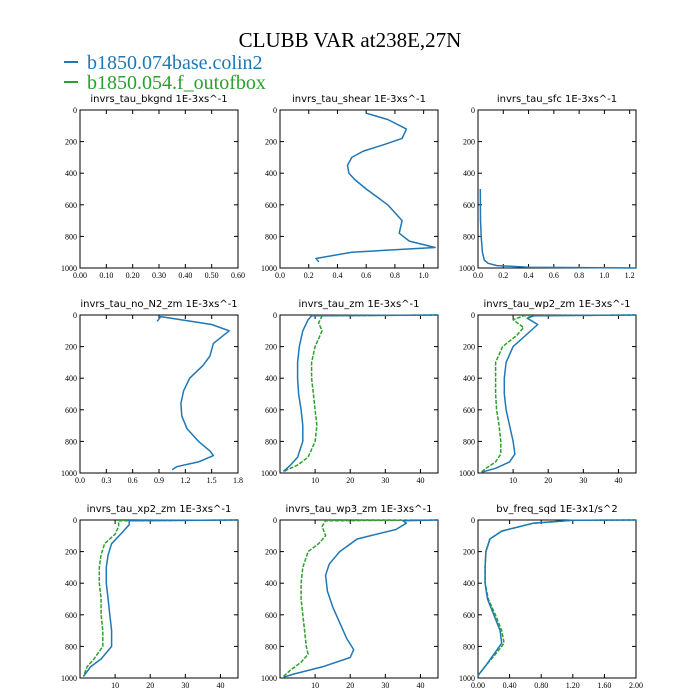  I want to click on legend-entry: b1850.054.f_outofbox, so click(165, 83).